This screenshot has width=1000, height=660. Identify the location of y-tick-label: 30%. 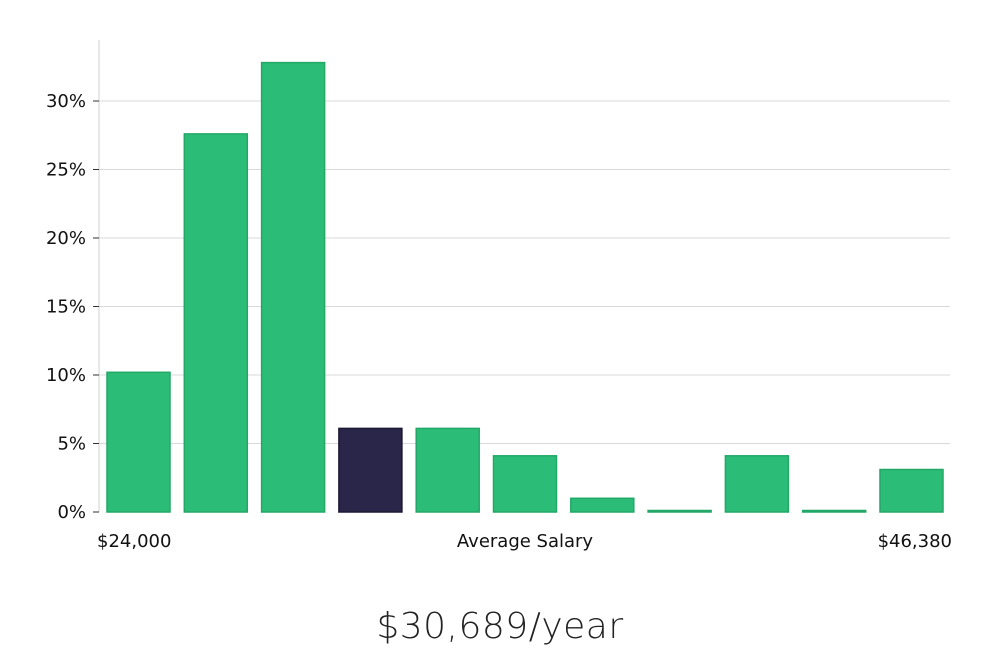
(66, 101).